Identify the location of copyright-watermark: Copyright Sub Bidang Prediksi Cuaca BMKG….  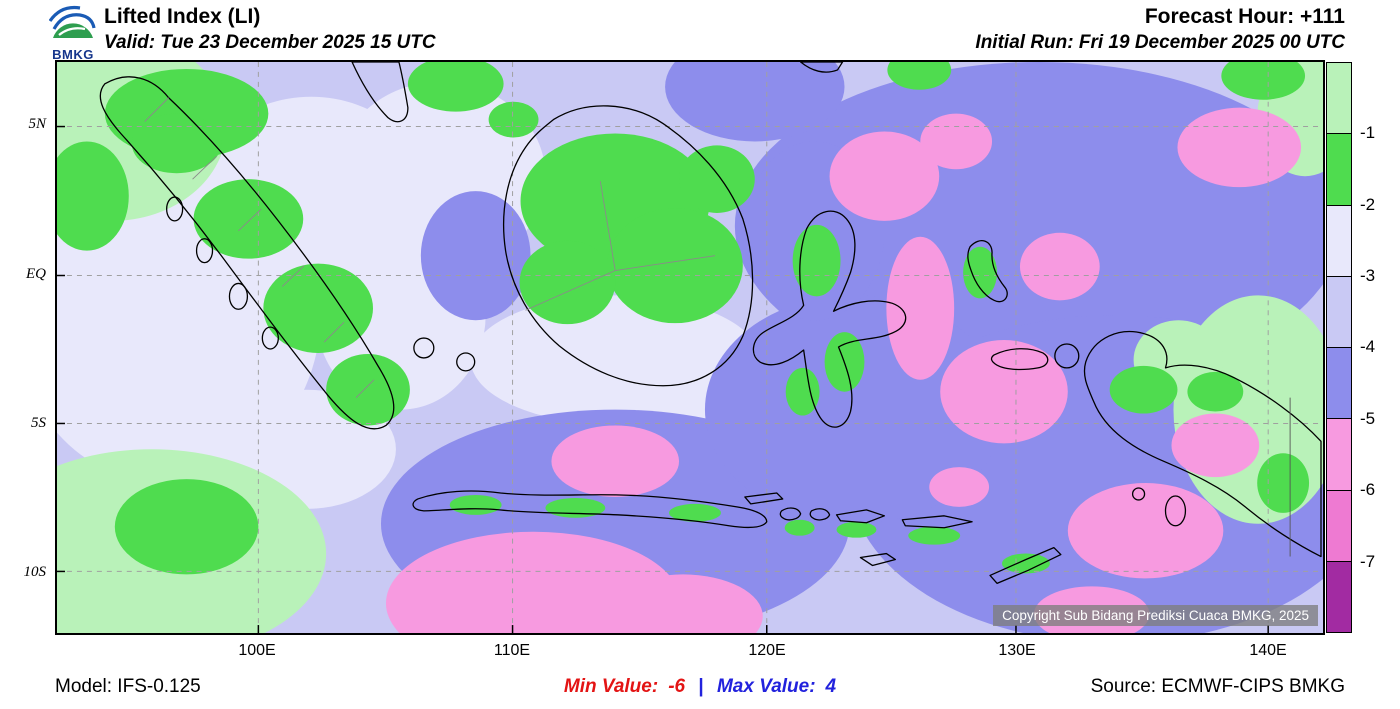
(1155, 615).